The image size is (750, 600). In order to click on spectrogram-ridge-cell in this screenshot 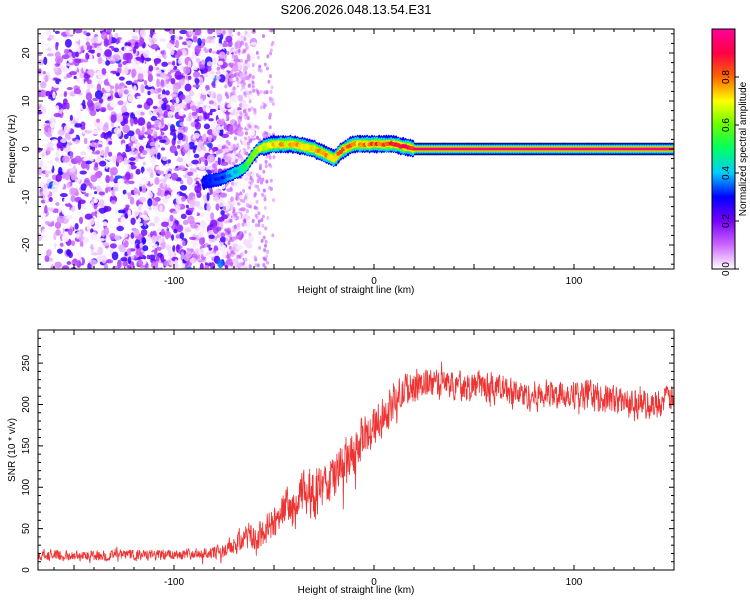, I will do `click(254, 153)`.